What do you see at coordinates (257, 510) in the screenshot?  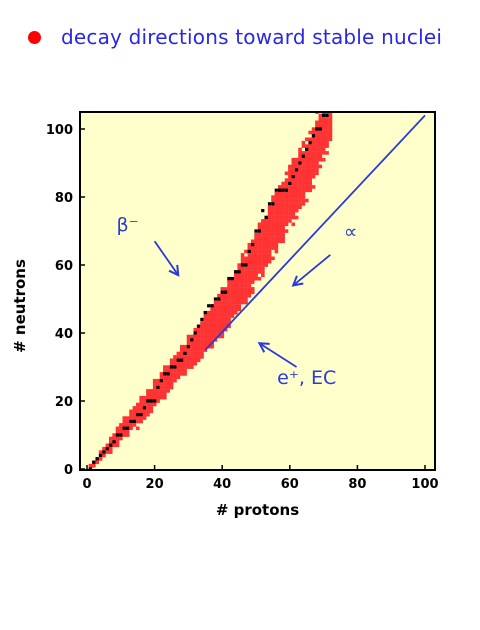 I see `x-axis-label: # protons` at bounding box center [257, 510].